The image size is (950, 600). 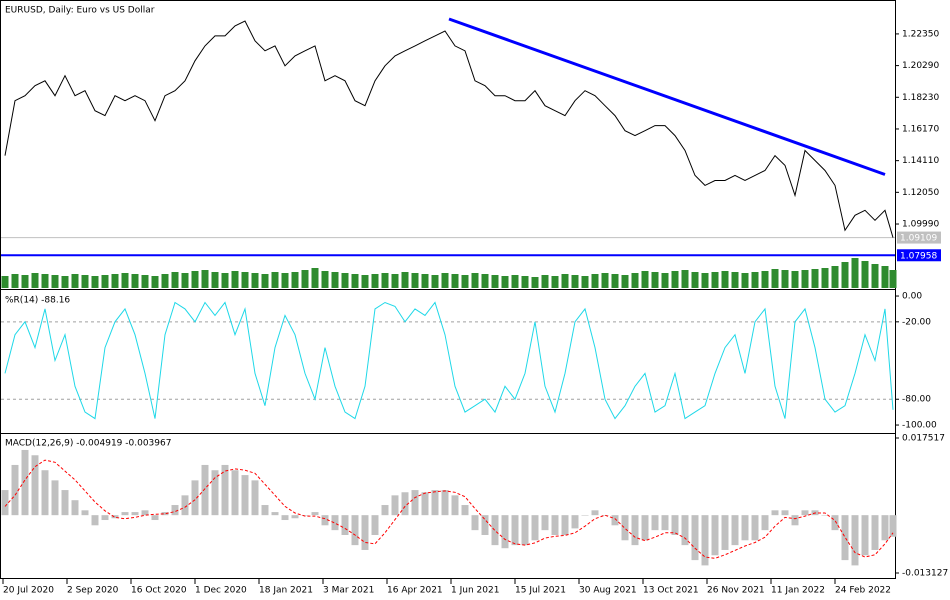 I want to click on y-tick-label: 0.00, so click(x=912, y=297).